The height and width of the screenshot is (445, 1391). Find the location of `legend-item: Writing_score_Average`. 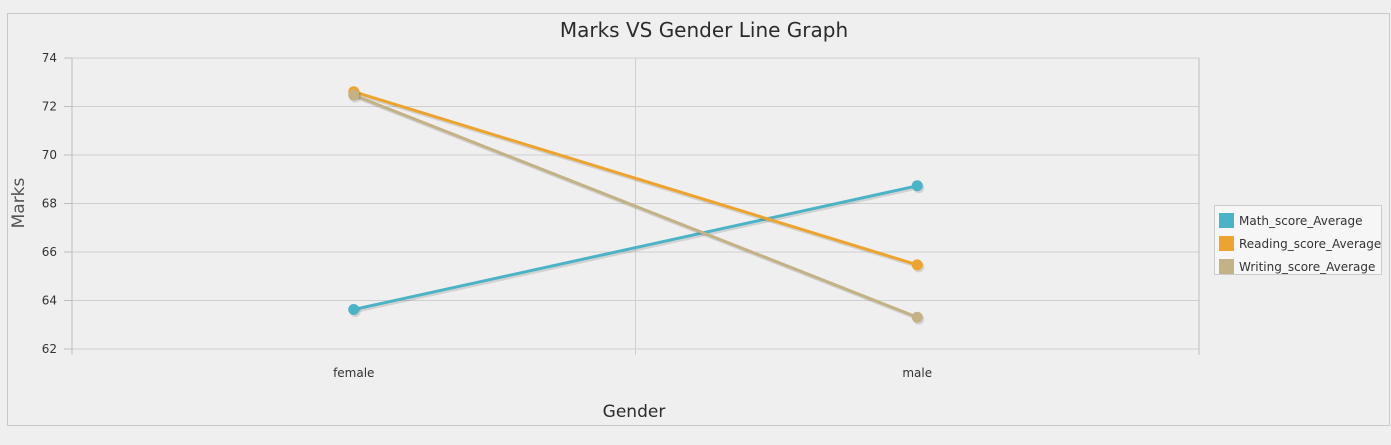

legend-item: Writing_score_Average is located at coordinates (1300, 266).